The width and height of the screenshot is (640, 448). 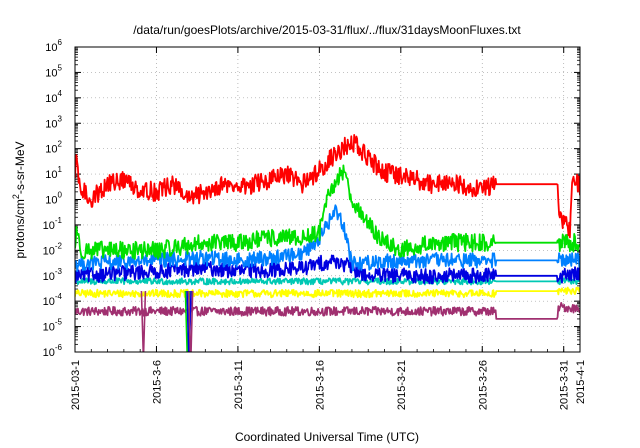 What do you see at coordinates (76, 385) in the screenshot?
I see `x-tick-label: 2015-03-1` at bounding box center [76, 385].